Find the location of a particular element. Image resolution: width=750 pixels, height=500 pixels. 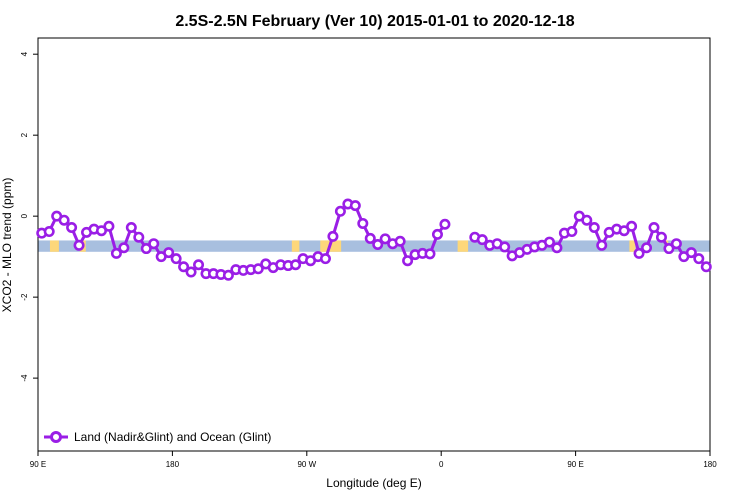

x-axis-label: Longitude (deg E) is located at coordinates (373, 483).